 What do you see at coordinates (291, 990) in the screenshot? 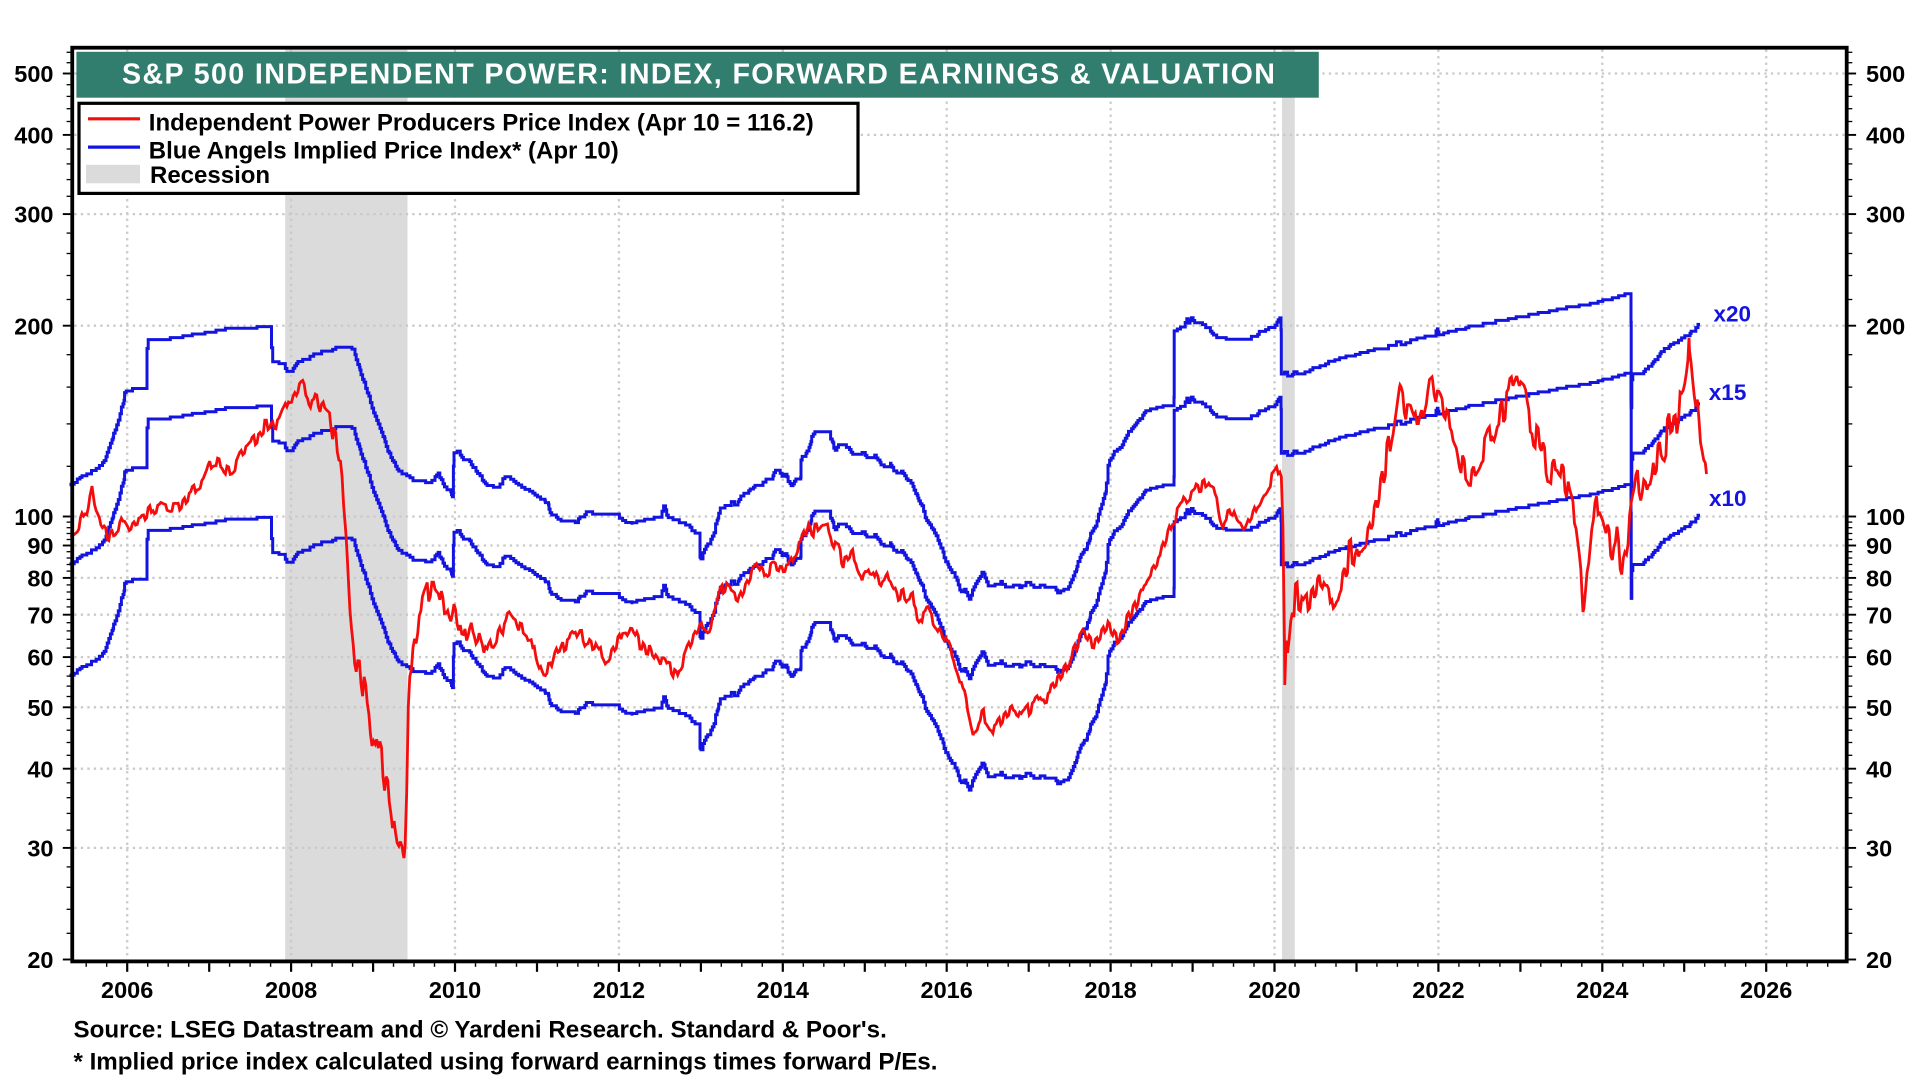
I see `svg-text: 2008` at bounding box center [291, 990].